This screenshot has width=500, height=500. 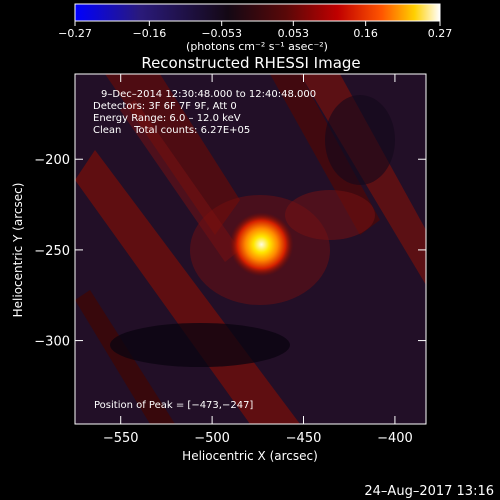 What do you see at coordinates (250, 63) in the screenshot?
I see `chart-title: Reconstructed RHESSI Image` at bounding box center [250, 63].